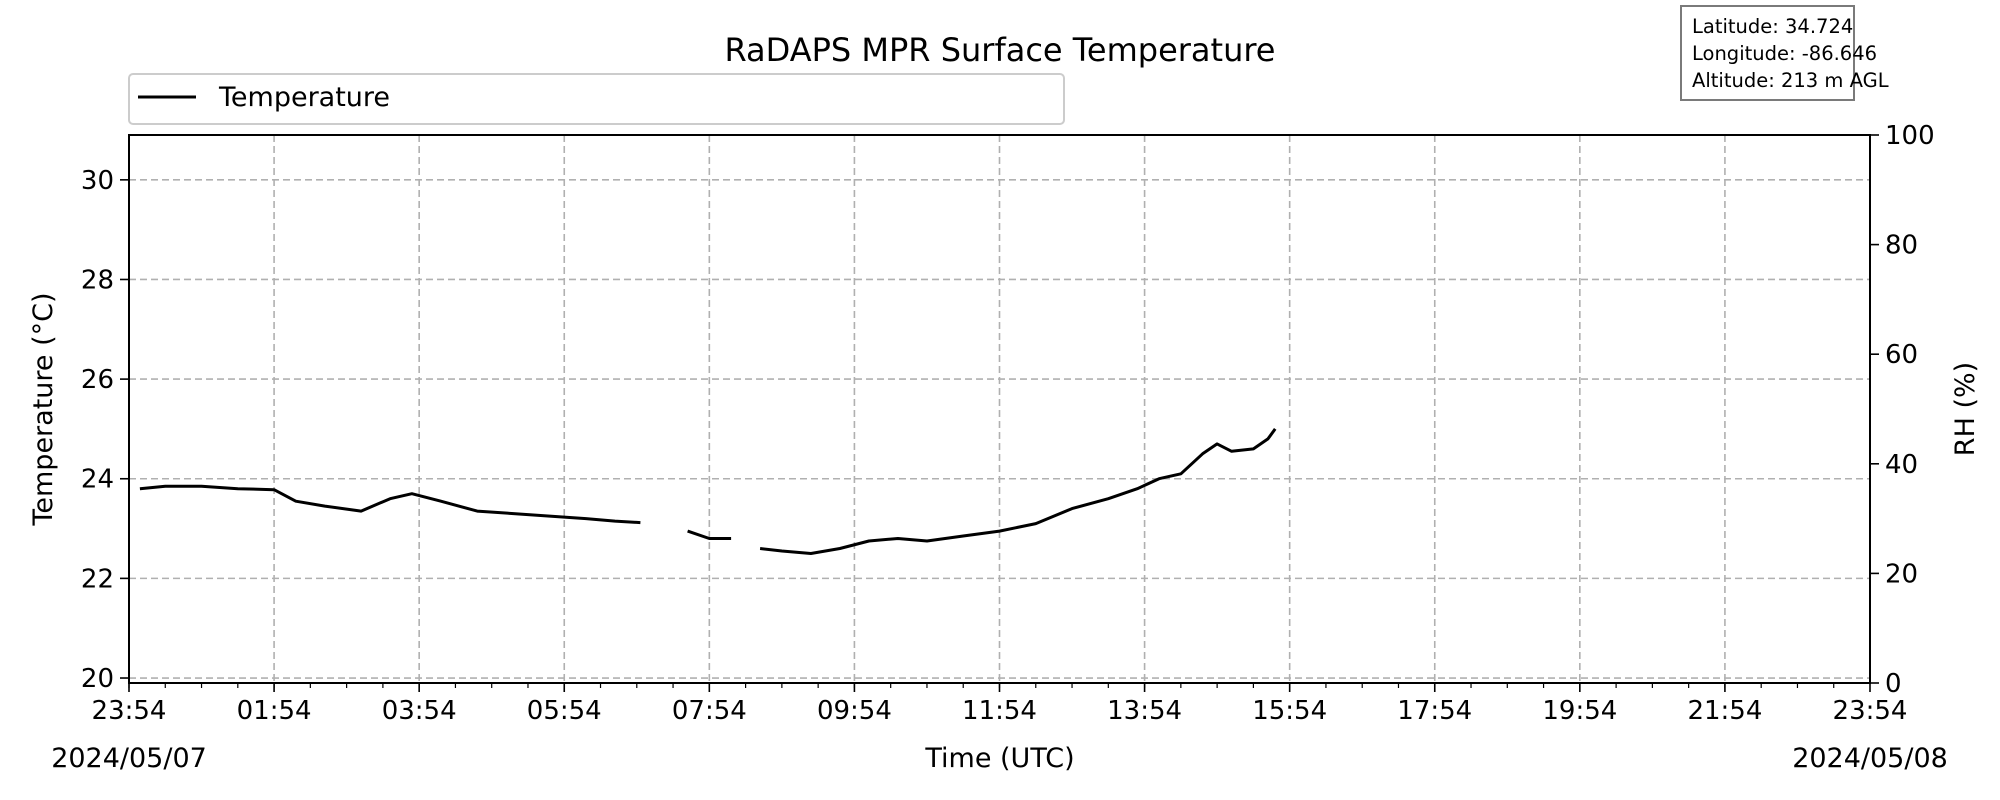  I want to click on y-left-tick-label: 30, so click(97, 181).